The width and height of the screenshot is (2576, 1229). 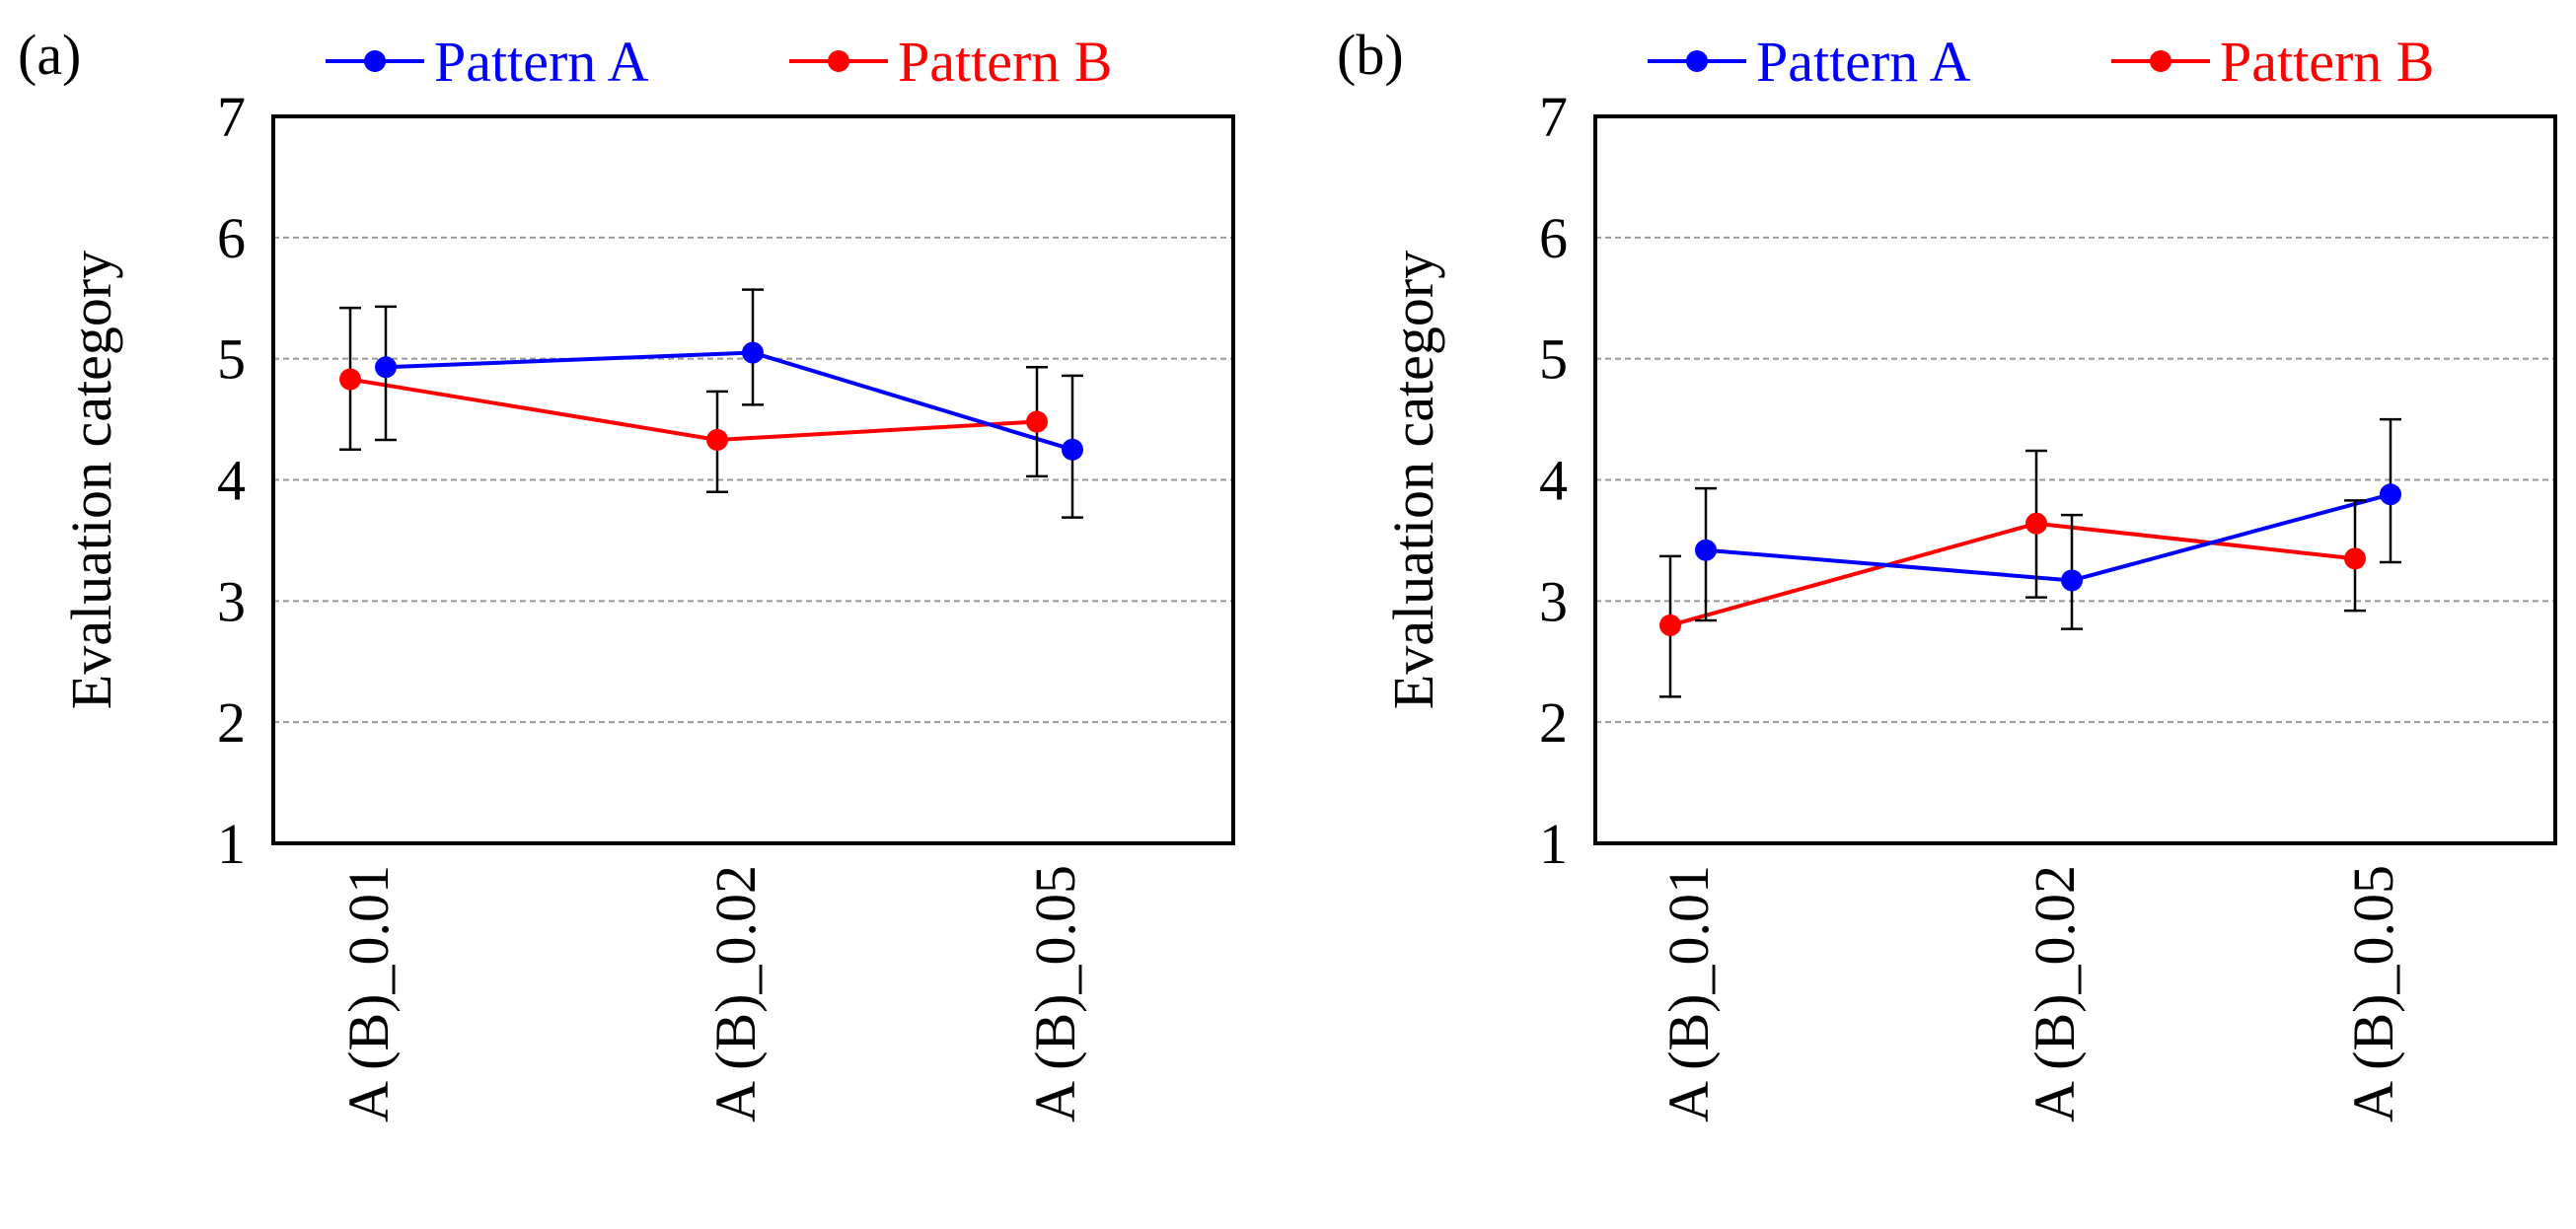 What do you see at coordinates (2048, 537) in the screenshot?
I see `series-line-pattern-a` at bounding box center [2048, 537].